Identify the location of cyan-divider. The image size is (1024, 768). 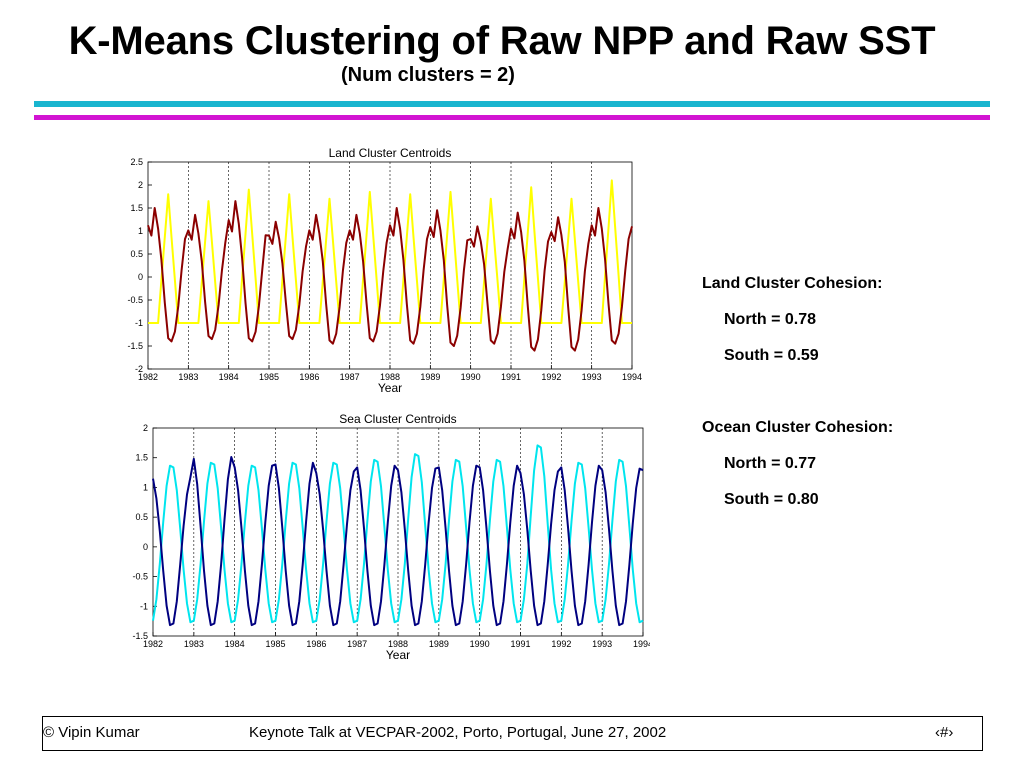
(512, 104).